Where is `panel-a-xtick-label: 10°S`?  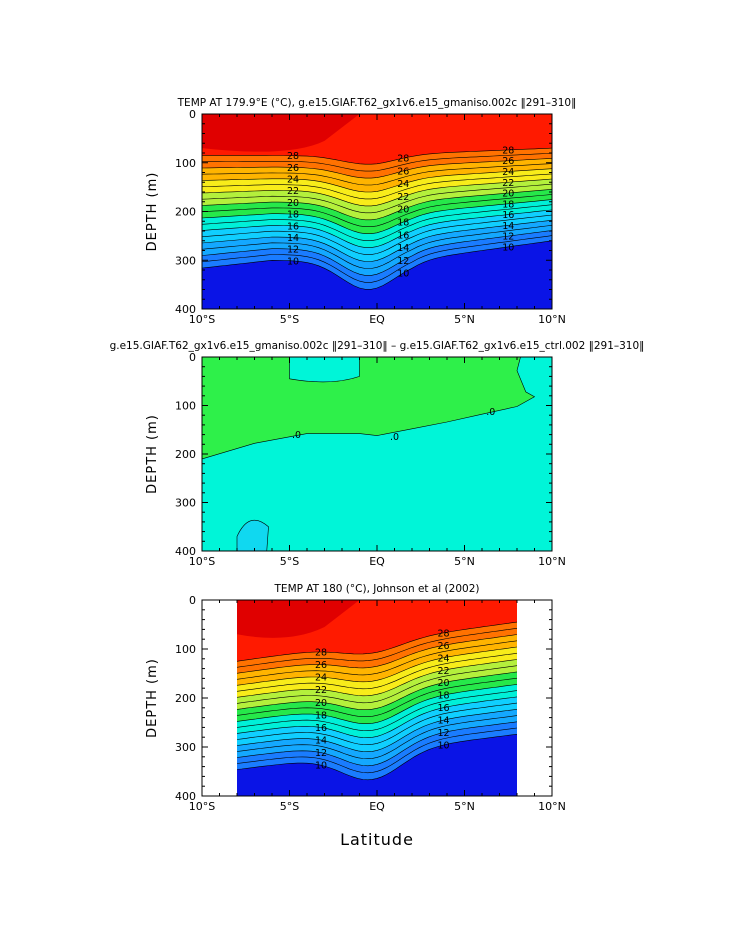
panel-a-xtick-label: 10°S is located at coordinates (202, 319).